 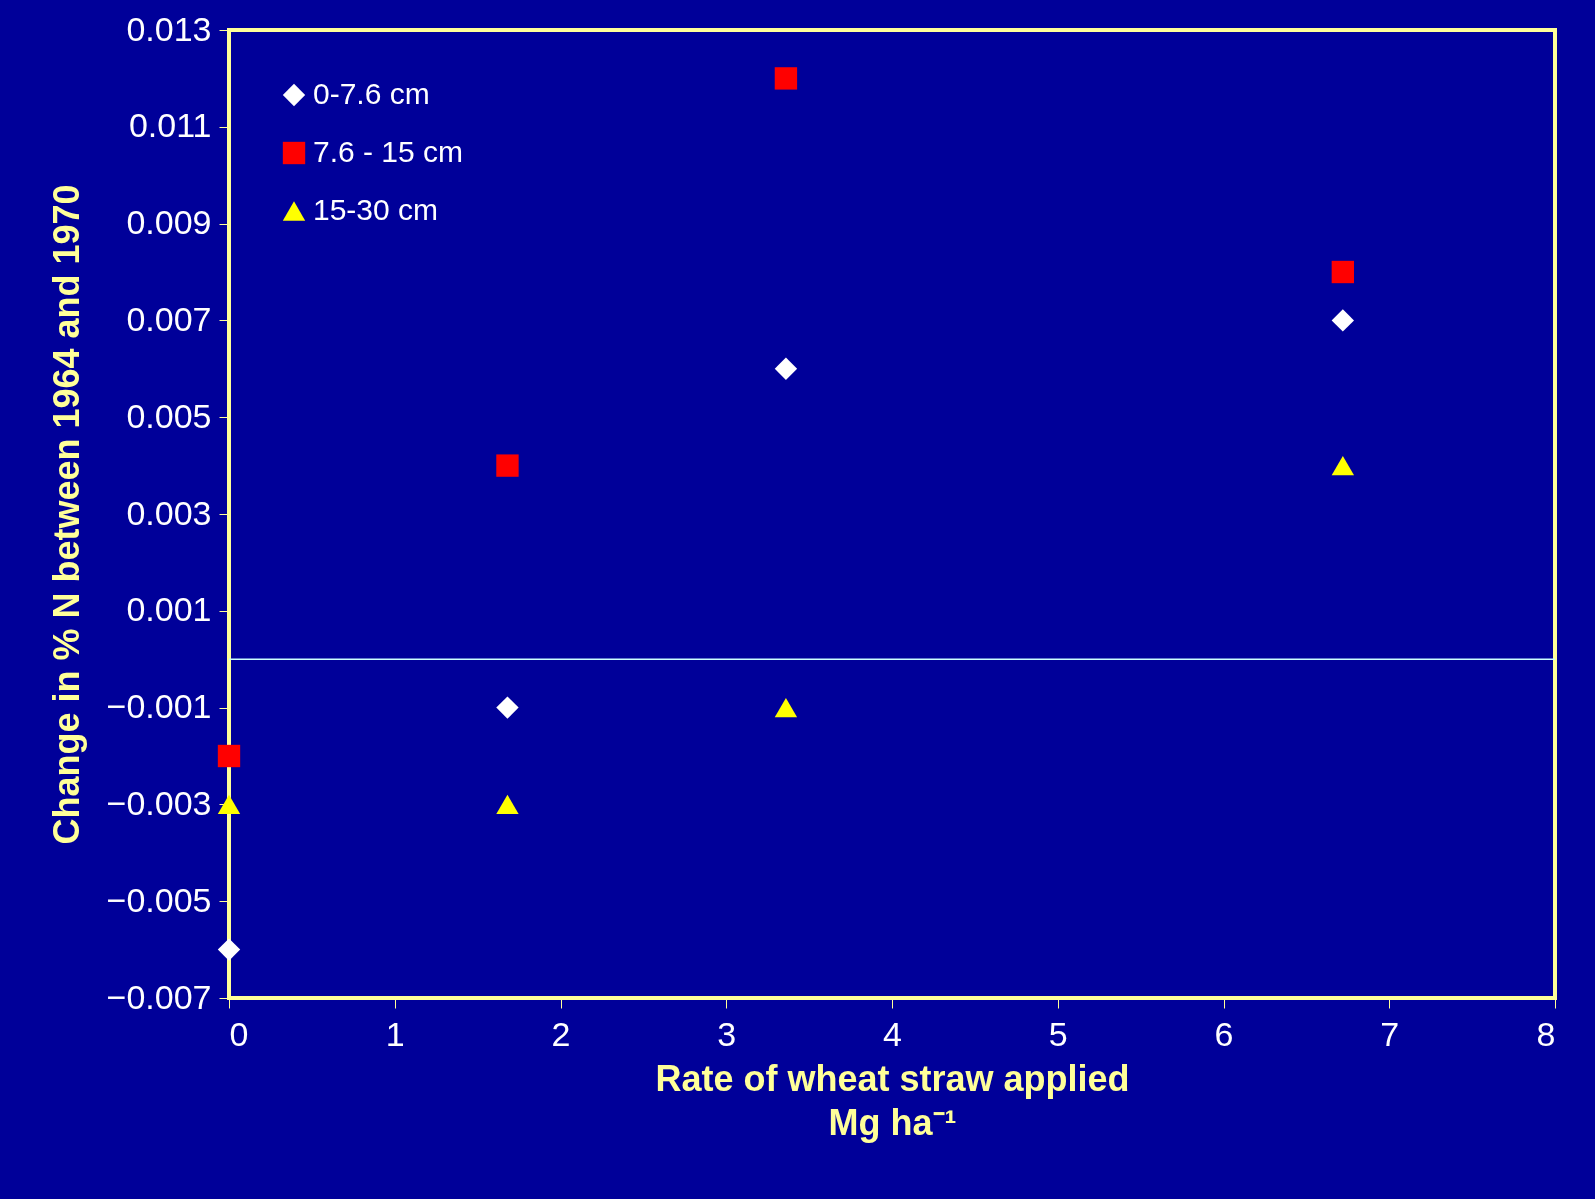 I want to click on y-tick-label: 0.003, so click(x=169, y=512).